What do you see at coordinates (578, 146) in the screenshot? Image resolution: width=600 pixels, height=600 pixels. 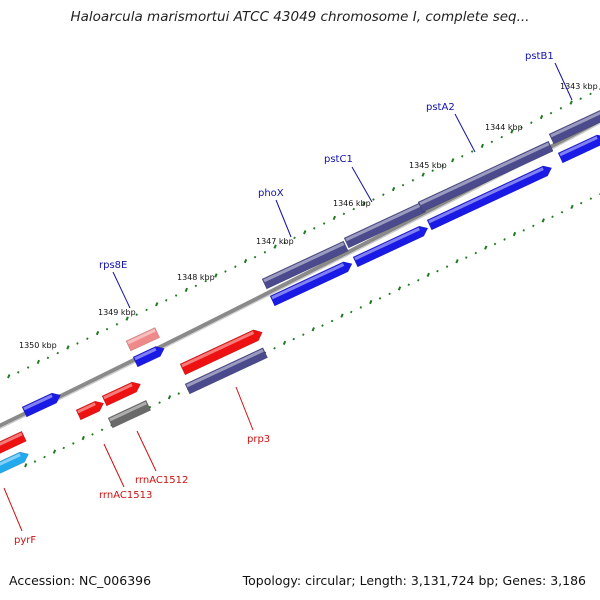 I see `pstB1-cds-shine` at bounding box center [578, 146].